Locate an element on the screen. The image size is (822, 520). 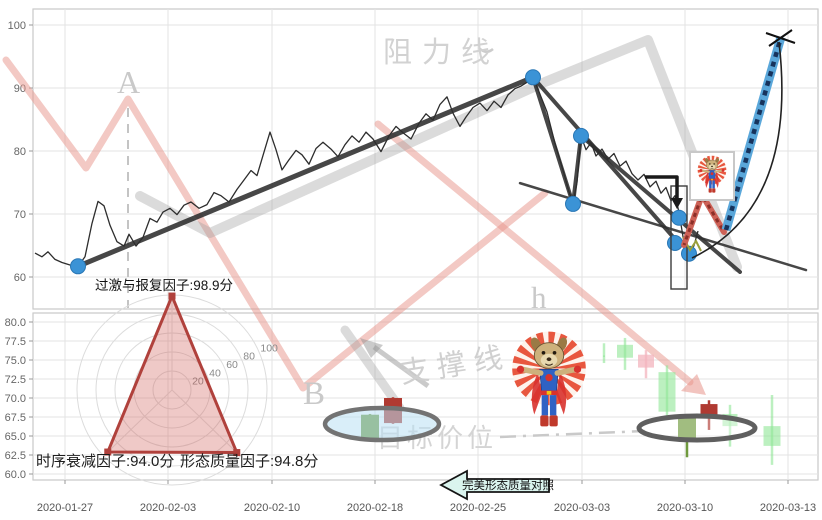
target-price-dashdot-line is located at coordinates (572, 434).